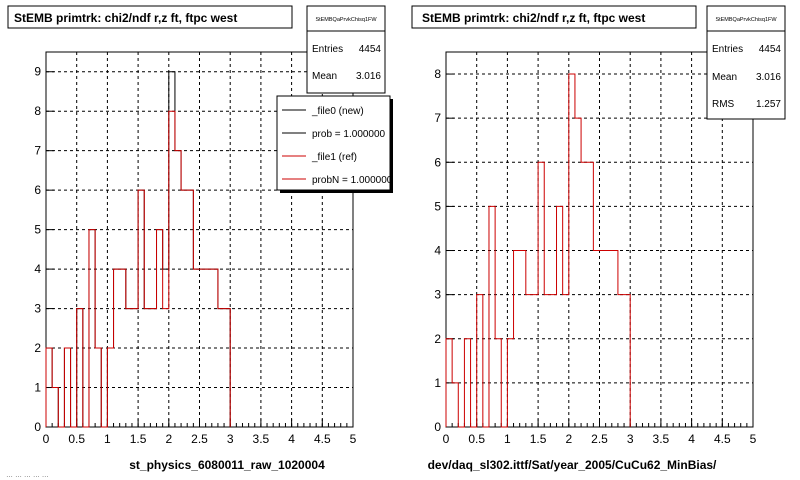 Image resolution: width=800 pixels, height=480 pixels. Describe the element at coordinates (291, 439) in the screenshot. I see `left-x-tick-label: 4` at that location.